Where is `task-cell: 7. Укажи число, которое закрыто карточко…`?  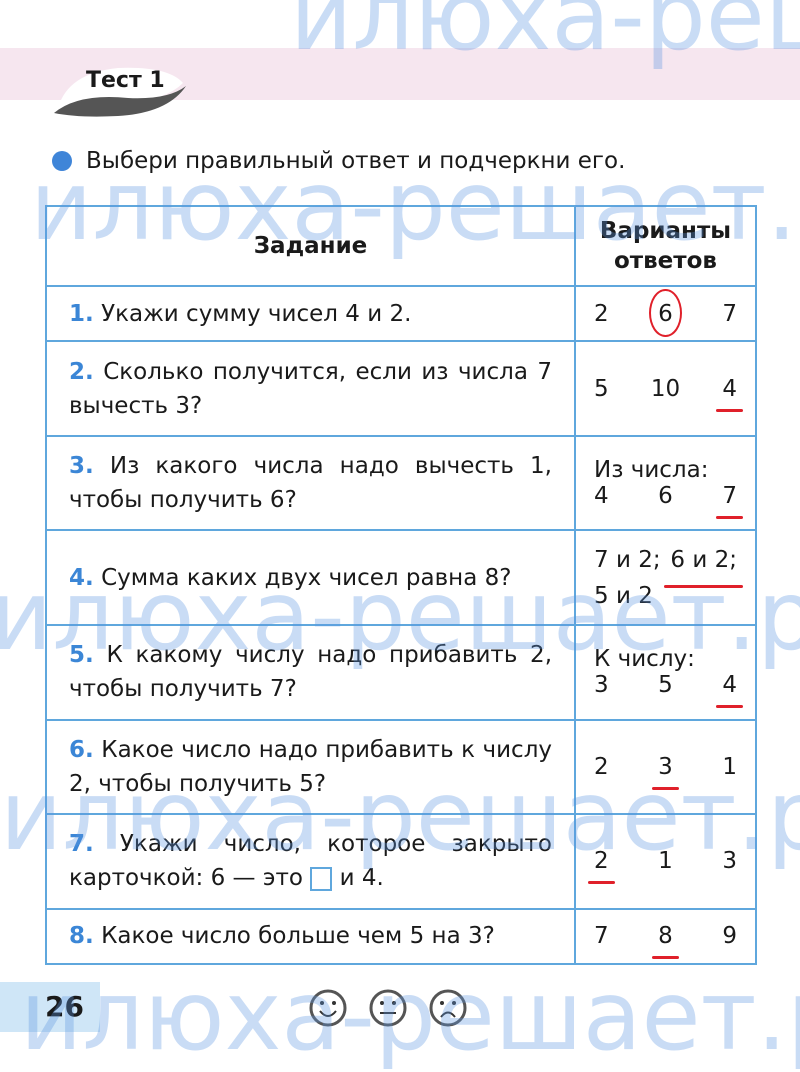
task-cell: 7. Укажи число, которое закрыто карточко… is located at coordinates (310, 861).